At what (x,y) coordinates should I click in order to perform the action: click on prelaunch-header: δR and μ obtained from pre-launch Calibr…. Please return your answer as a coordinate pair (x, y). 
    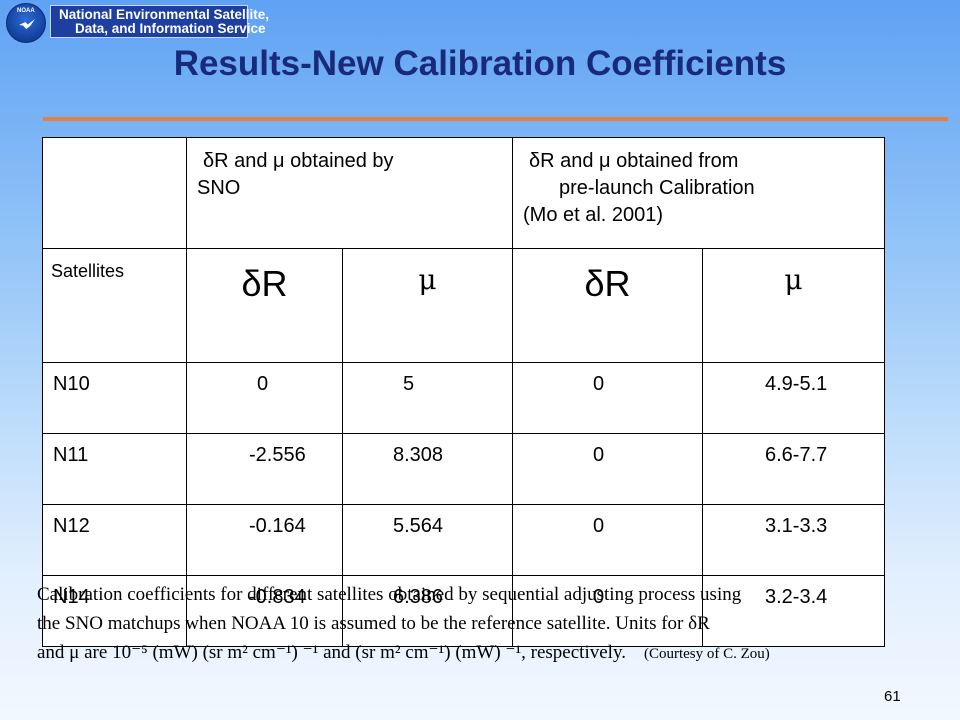
    Looking at the image, I should click on (698, 193).